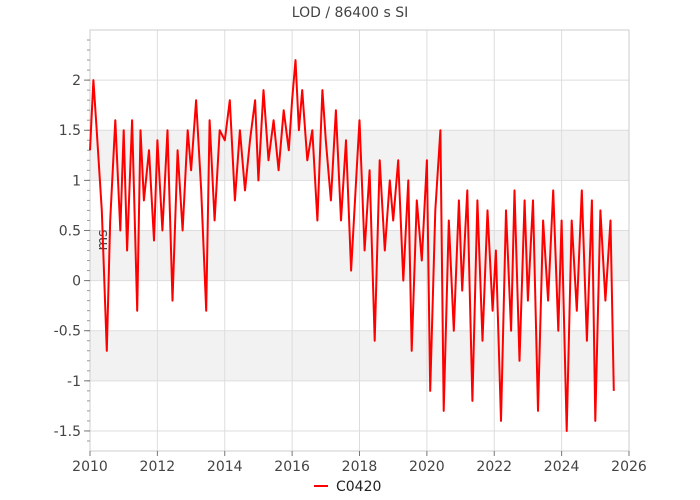 This screenshot has width=700, height=500. I want to click on x-tick-label: 2024, so click(562, 467).